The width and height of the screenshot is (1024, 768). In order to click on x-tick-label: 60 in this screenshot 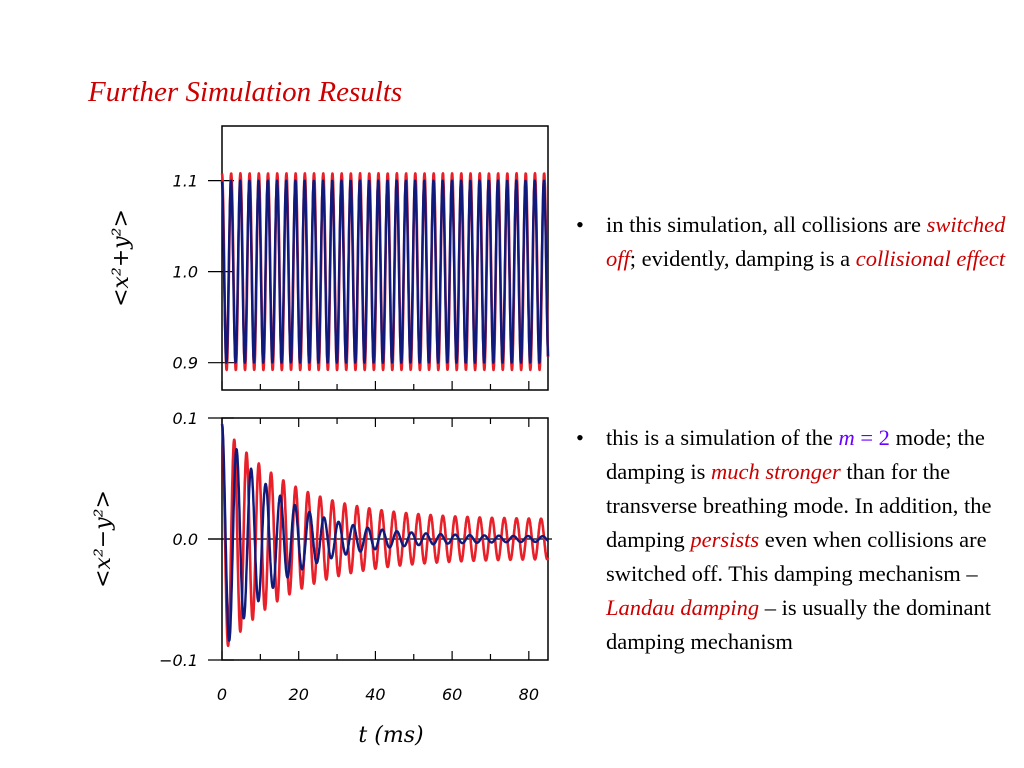, I will do `click(452, 694)`.